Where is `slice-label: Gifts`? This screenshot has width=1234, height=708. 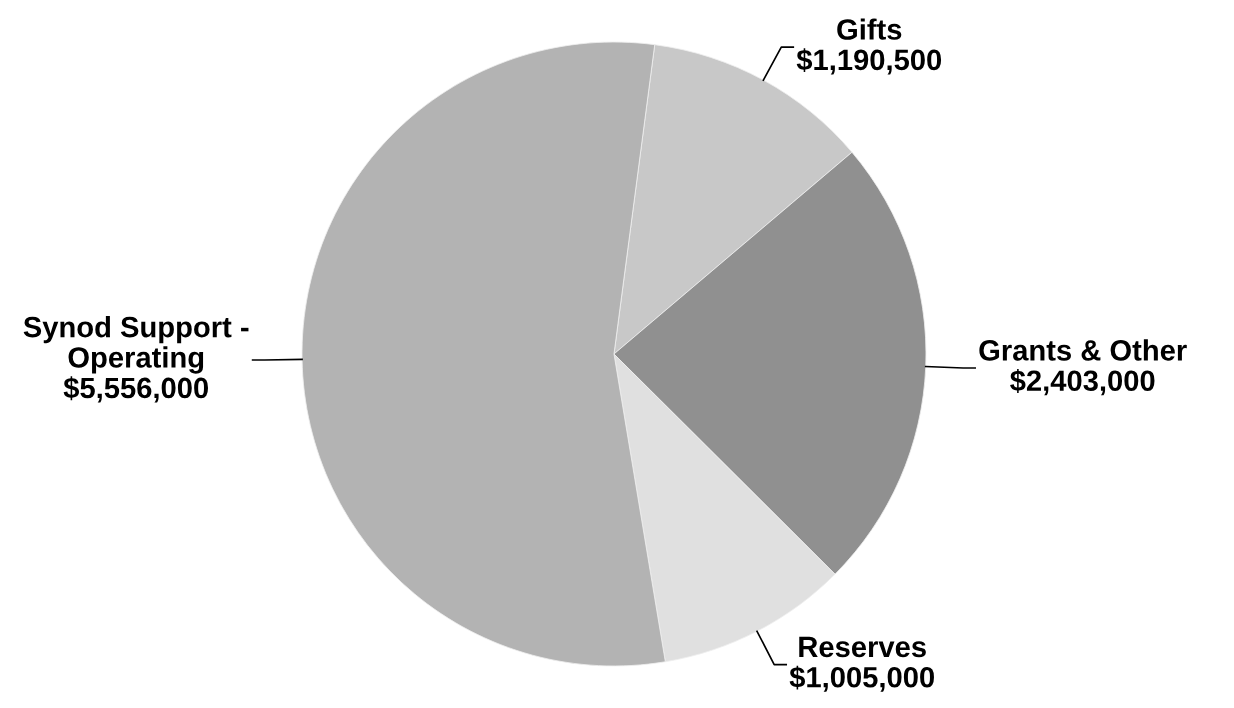
slice-label: Gifts is located at coordinates (869, 29).